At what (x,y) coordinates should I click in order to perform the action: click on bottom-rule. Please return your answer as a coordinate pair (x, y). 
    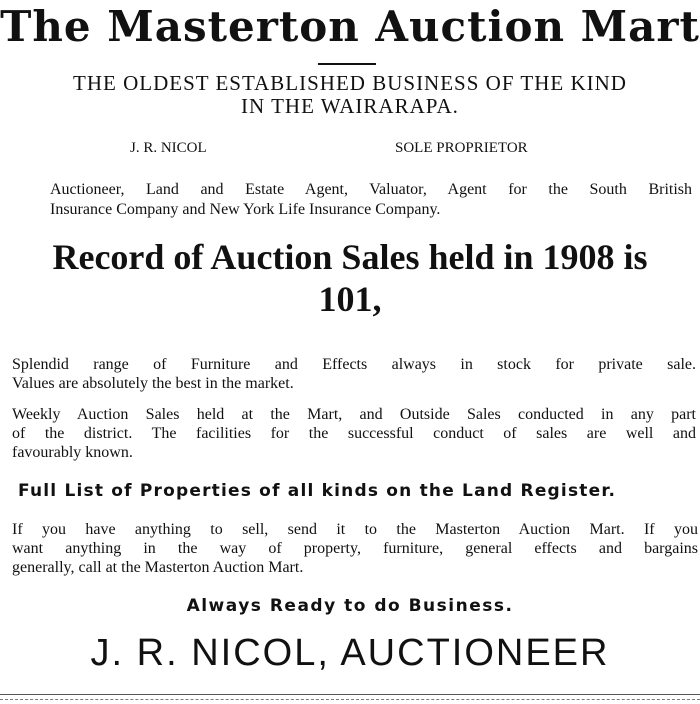
    Looking at the image, I should click on (350, 697).